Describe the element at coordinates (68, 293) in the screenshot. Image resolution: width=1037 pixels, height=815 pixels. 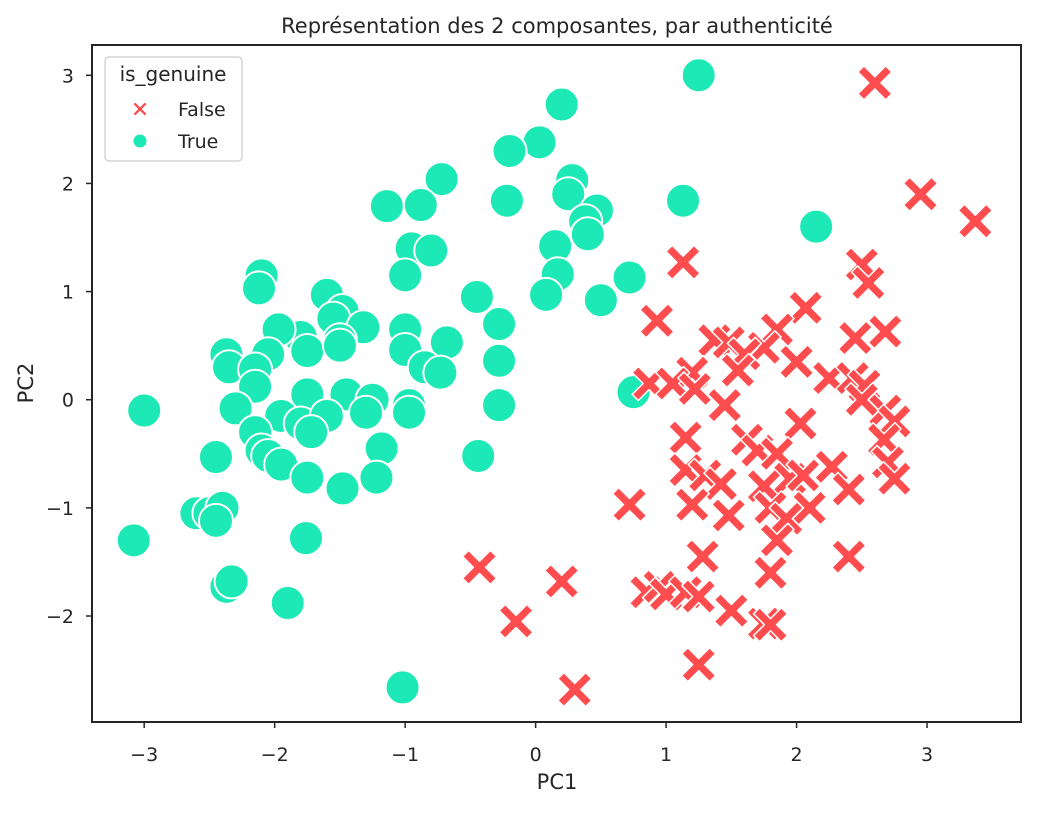
I see `y-tick-label: 1` at that location.